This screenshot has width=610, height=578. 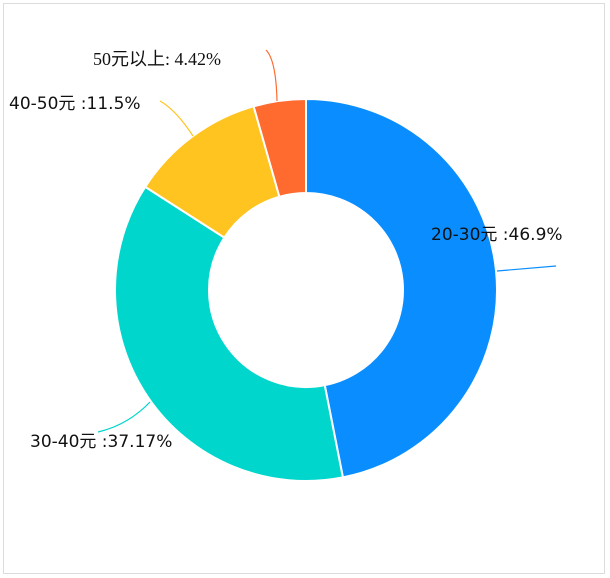 What do you see at coordinates (101, 442) in the screenshot?
I see `slice-label-30-40: 30-40元 :37.17%` at bounding box center [101, 442].